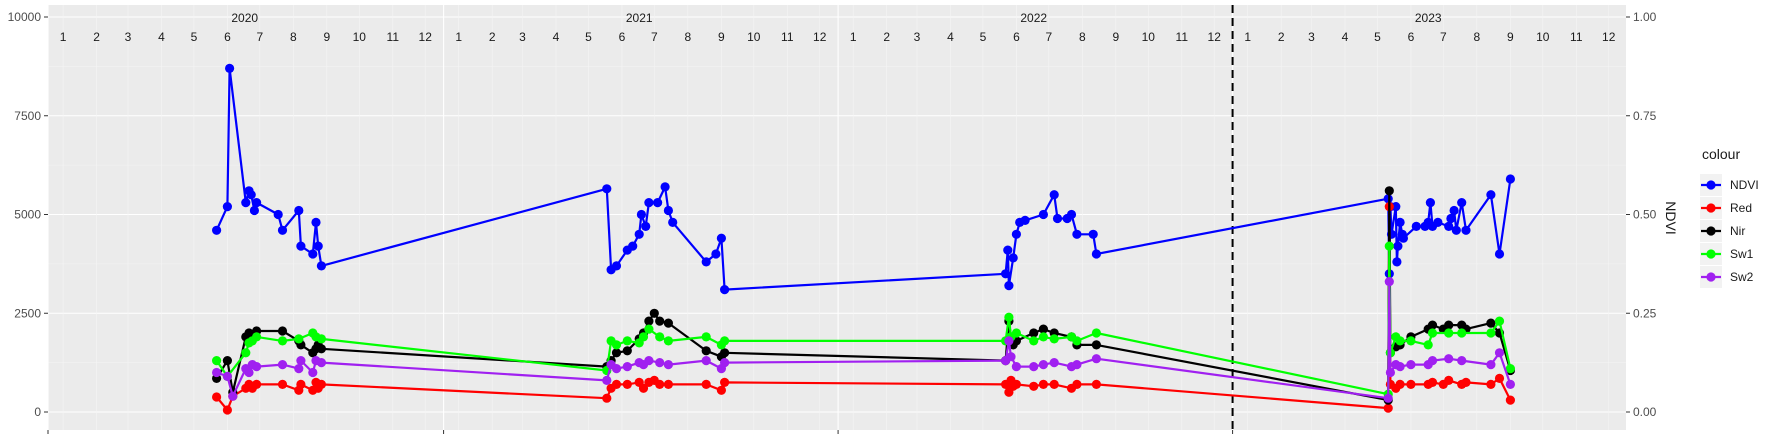 The height and width of the screenshot is (442, 1773). Describe the element at coordinates (1711, 231) in the screenshot. I see `legend-point-nir` at that location.